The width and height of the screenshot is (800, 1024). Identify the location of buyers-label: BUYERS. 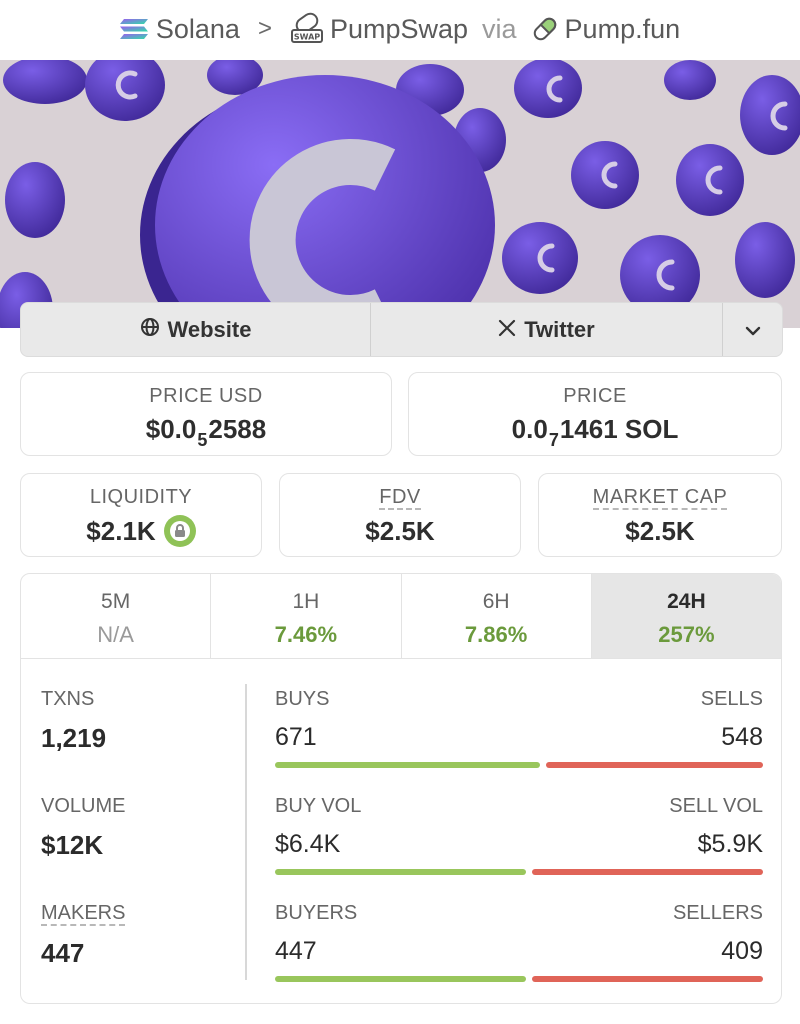
(316, 913).